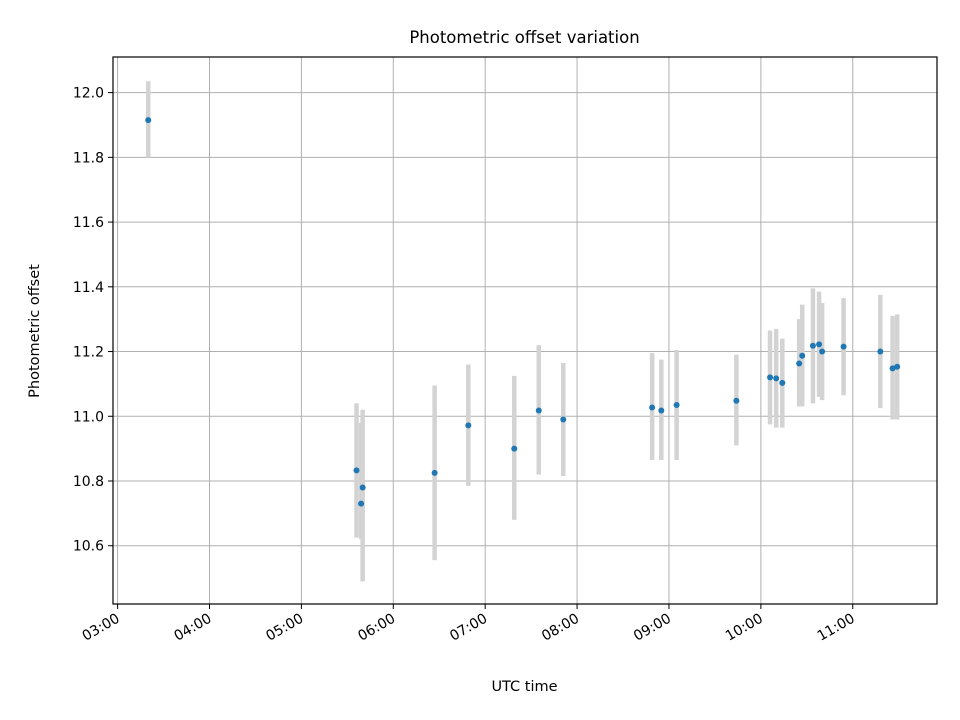 The image size is (960, 720). What do you see at coordinates (88, 547) in the screenshot?
I see `y-tick-label: 10.6` at bounding box center [88, 547].